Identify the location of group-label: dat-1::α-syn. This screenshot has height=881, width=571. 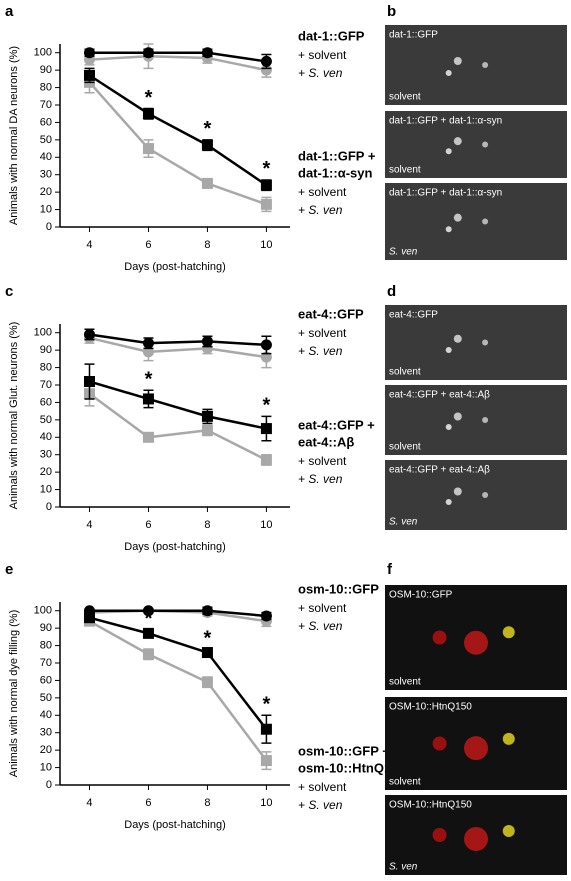
(335, 172).